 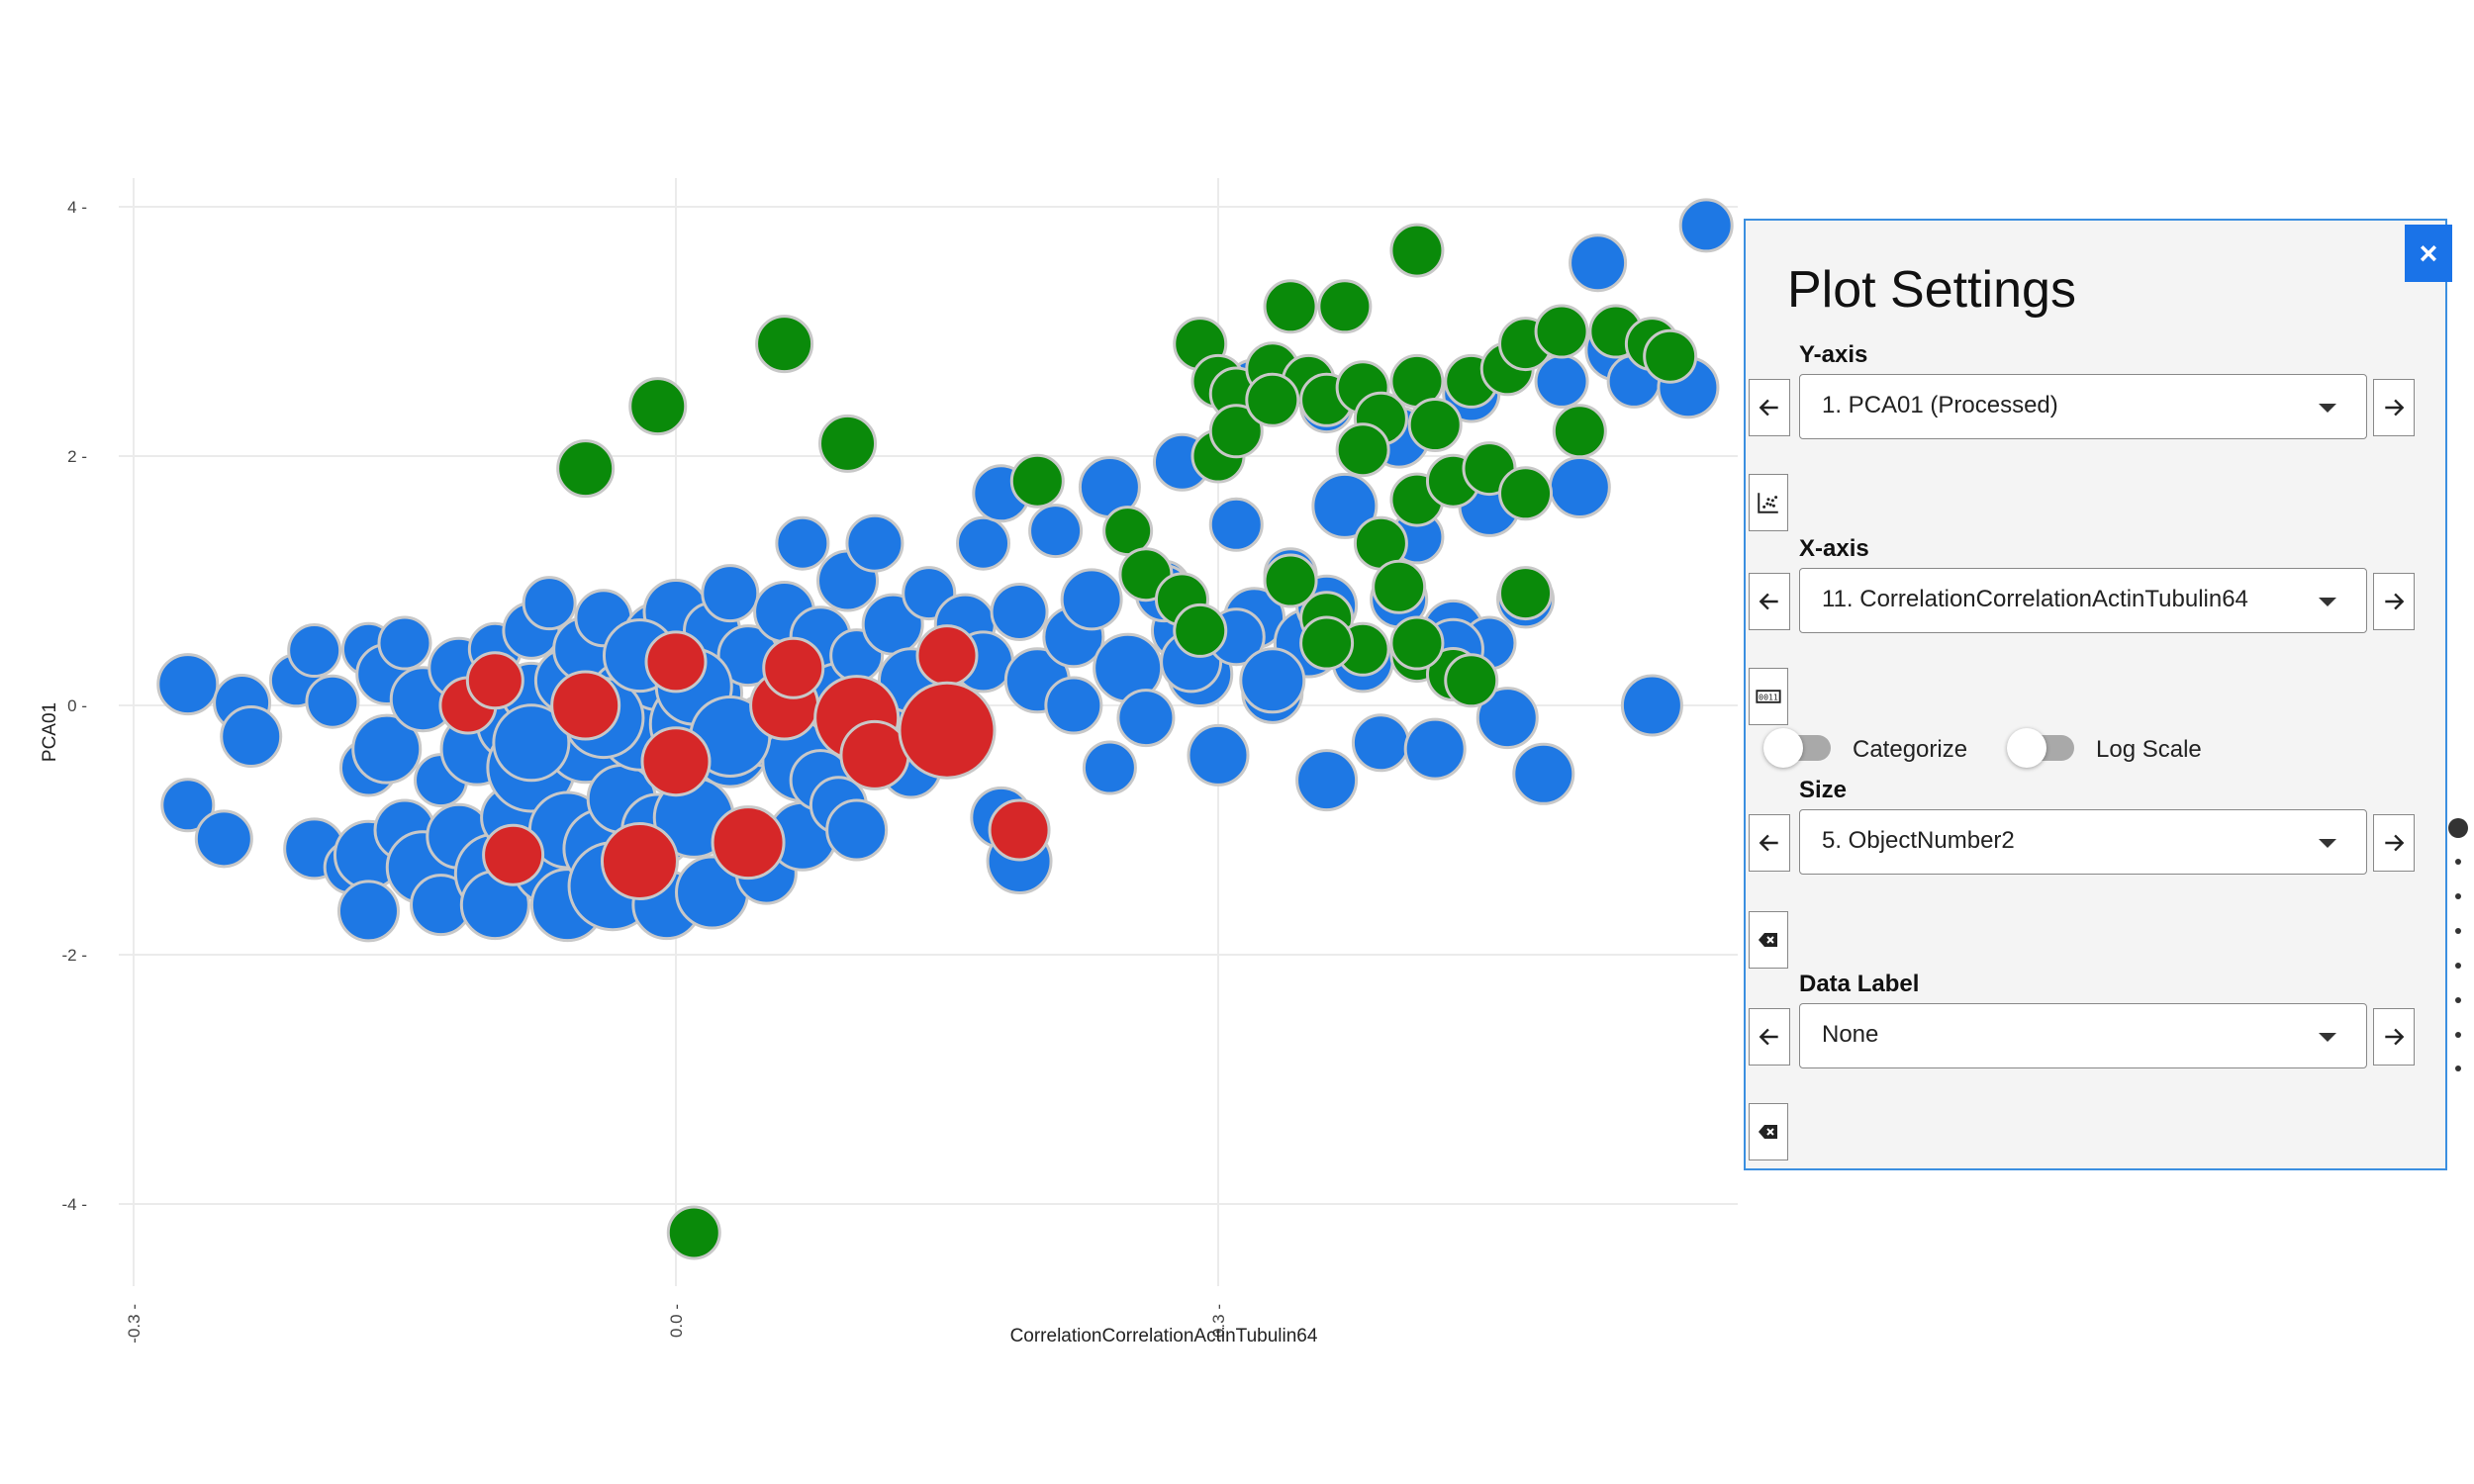 What do you see at coordinates (1859, 984) in the screenshot?
I see `data-label-label: Data Label` at bounding box center [1859, 984].